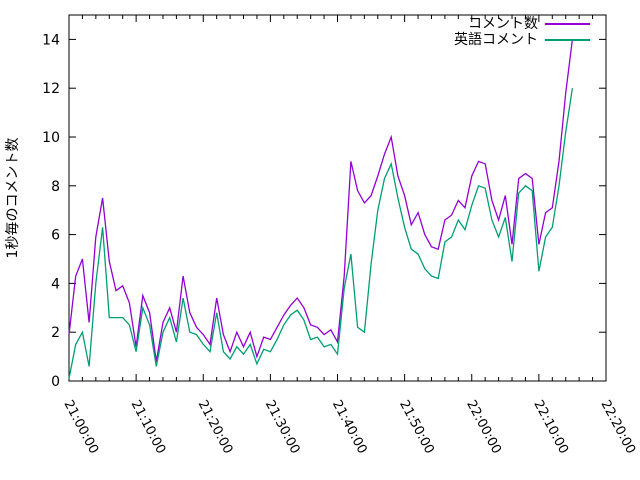  What do you see at coordinates (567, 24) in the screenshot?
I see `legend-swatch-comment-count` at bounding box center [567, 24].